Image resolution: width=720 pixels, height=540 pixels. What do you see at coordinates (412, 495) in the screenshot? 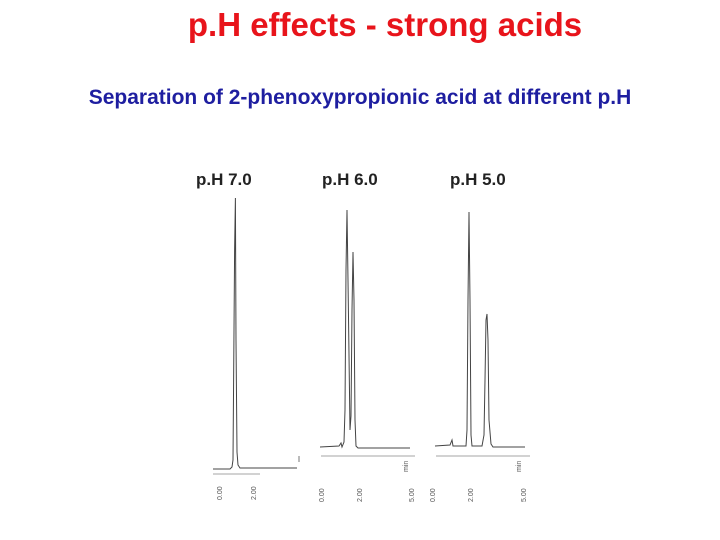
I see `tick-ph6-2: 5.00` at bounding box center [412, 495].